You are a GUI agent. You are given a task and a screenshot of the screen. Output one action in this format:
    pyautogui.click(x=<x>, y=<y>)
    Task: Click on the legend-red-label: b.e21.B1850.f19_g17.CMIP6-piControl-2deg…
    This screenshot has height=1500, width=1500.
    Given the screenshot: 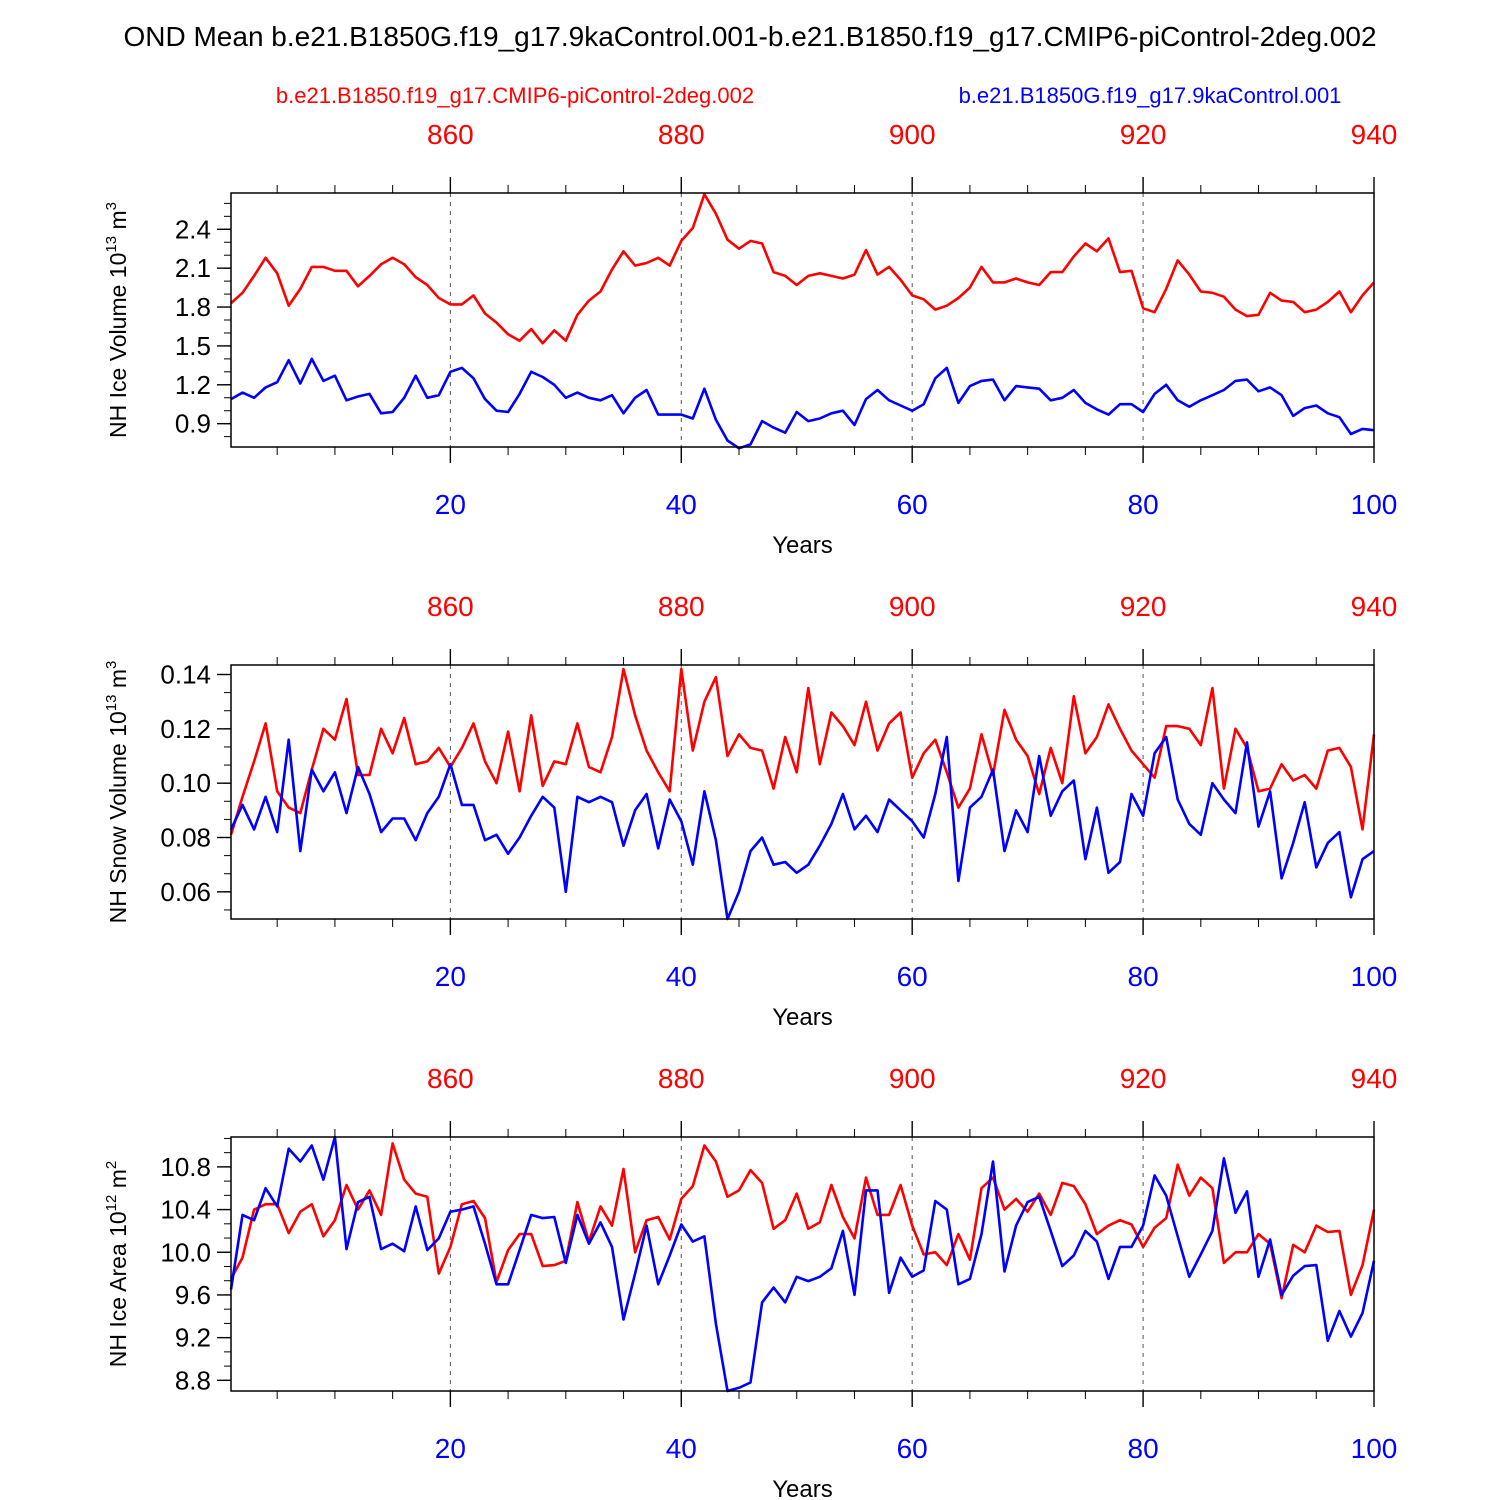 What is the action you would take?
    pyautogui.click(x=515, y=95)
    